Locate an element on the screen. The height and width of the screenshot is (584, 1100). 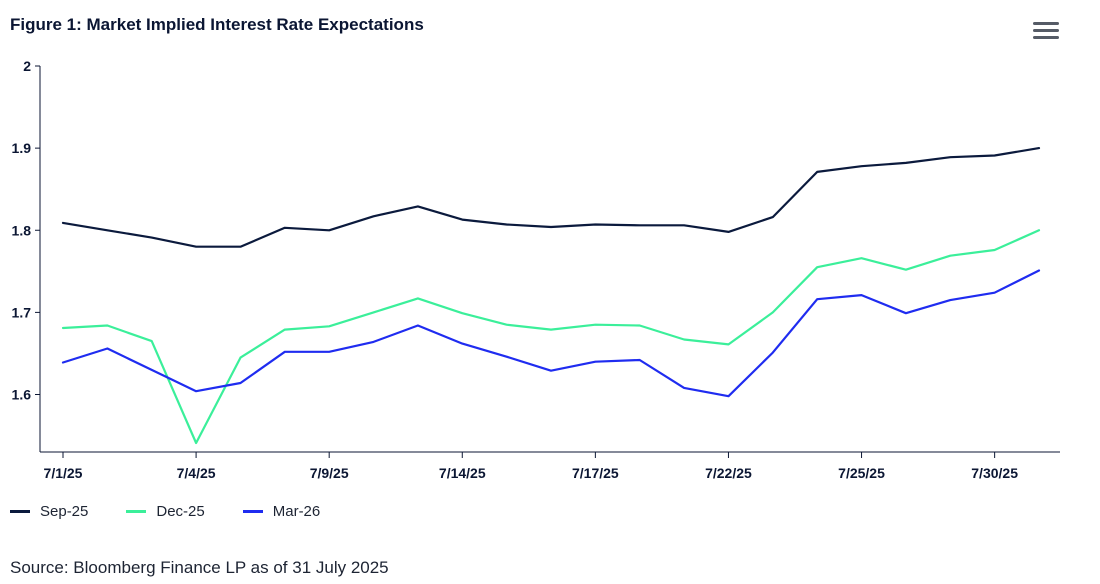
legend-item-mar-26: Mar-26 is located at coordinates (281, 511).